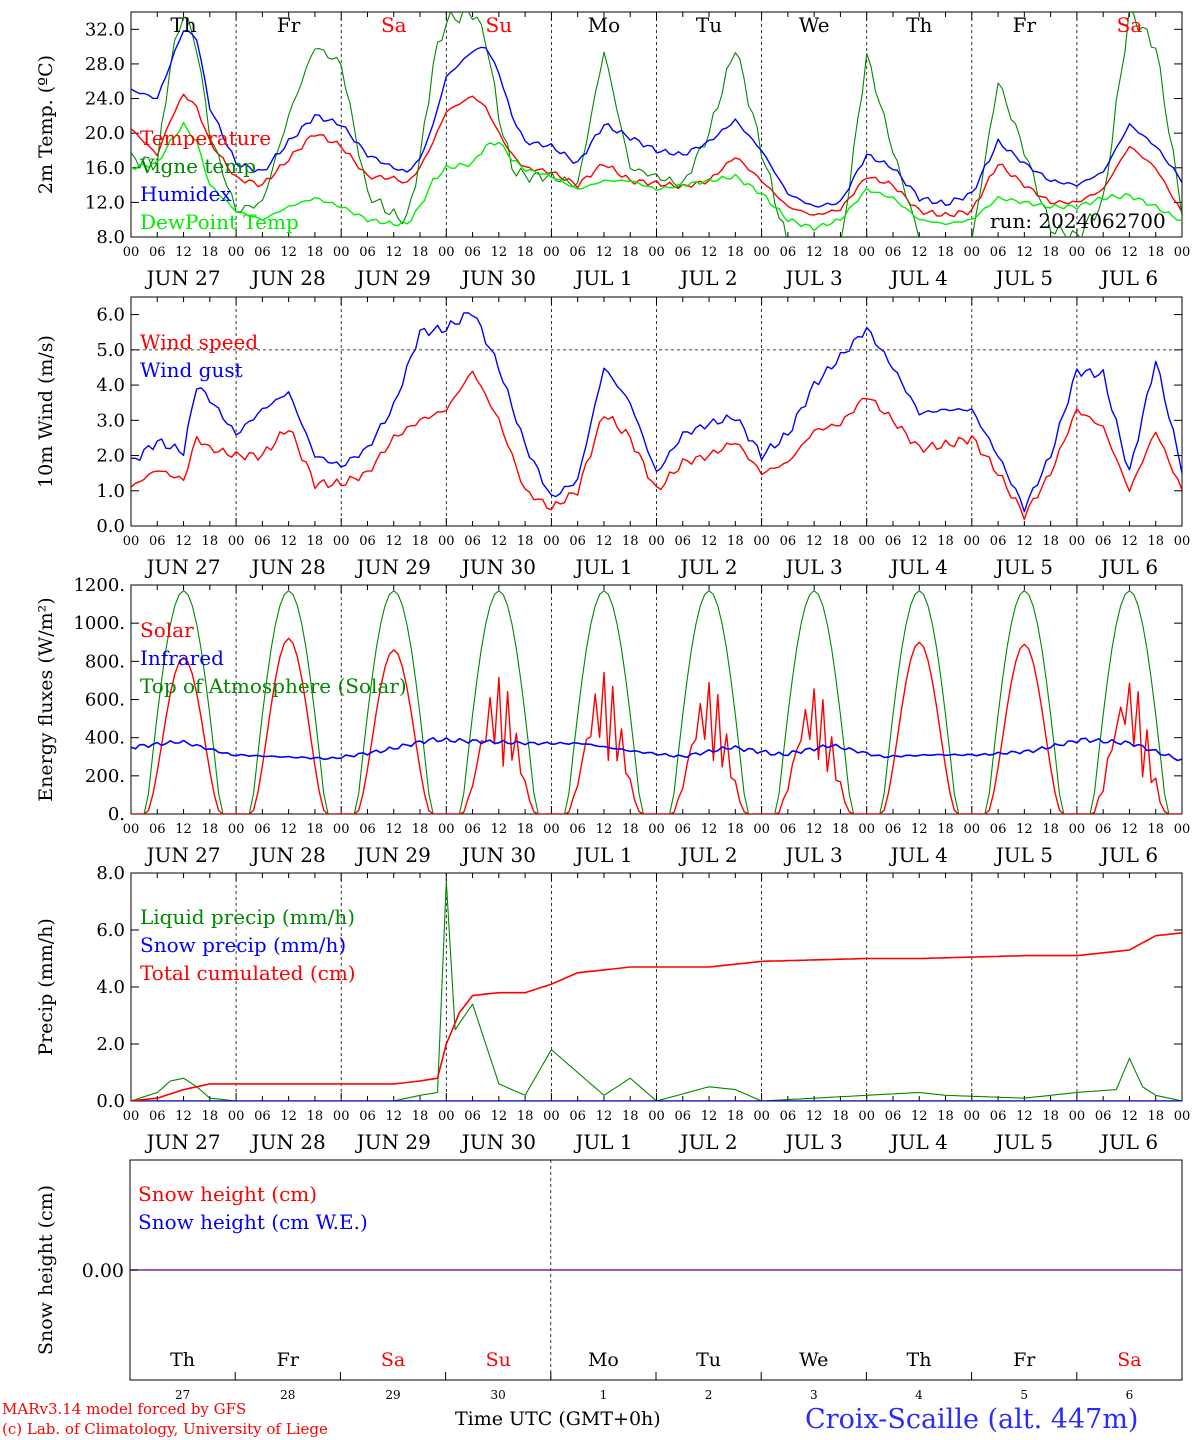  What do you see at coordinates (205, 138) in the screenshot?
I see `legend-entry: Temperature` at bounding box center [205, 138].